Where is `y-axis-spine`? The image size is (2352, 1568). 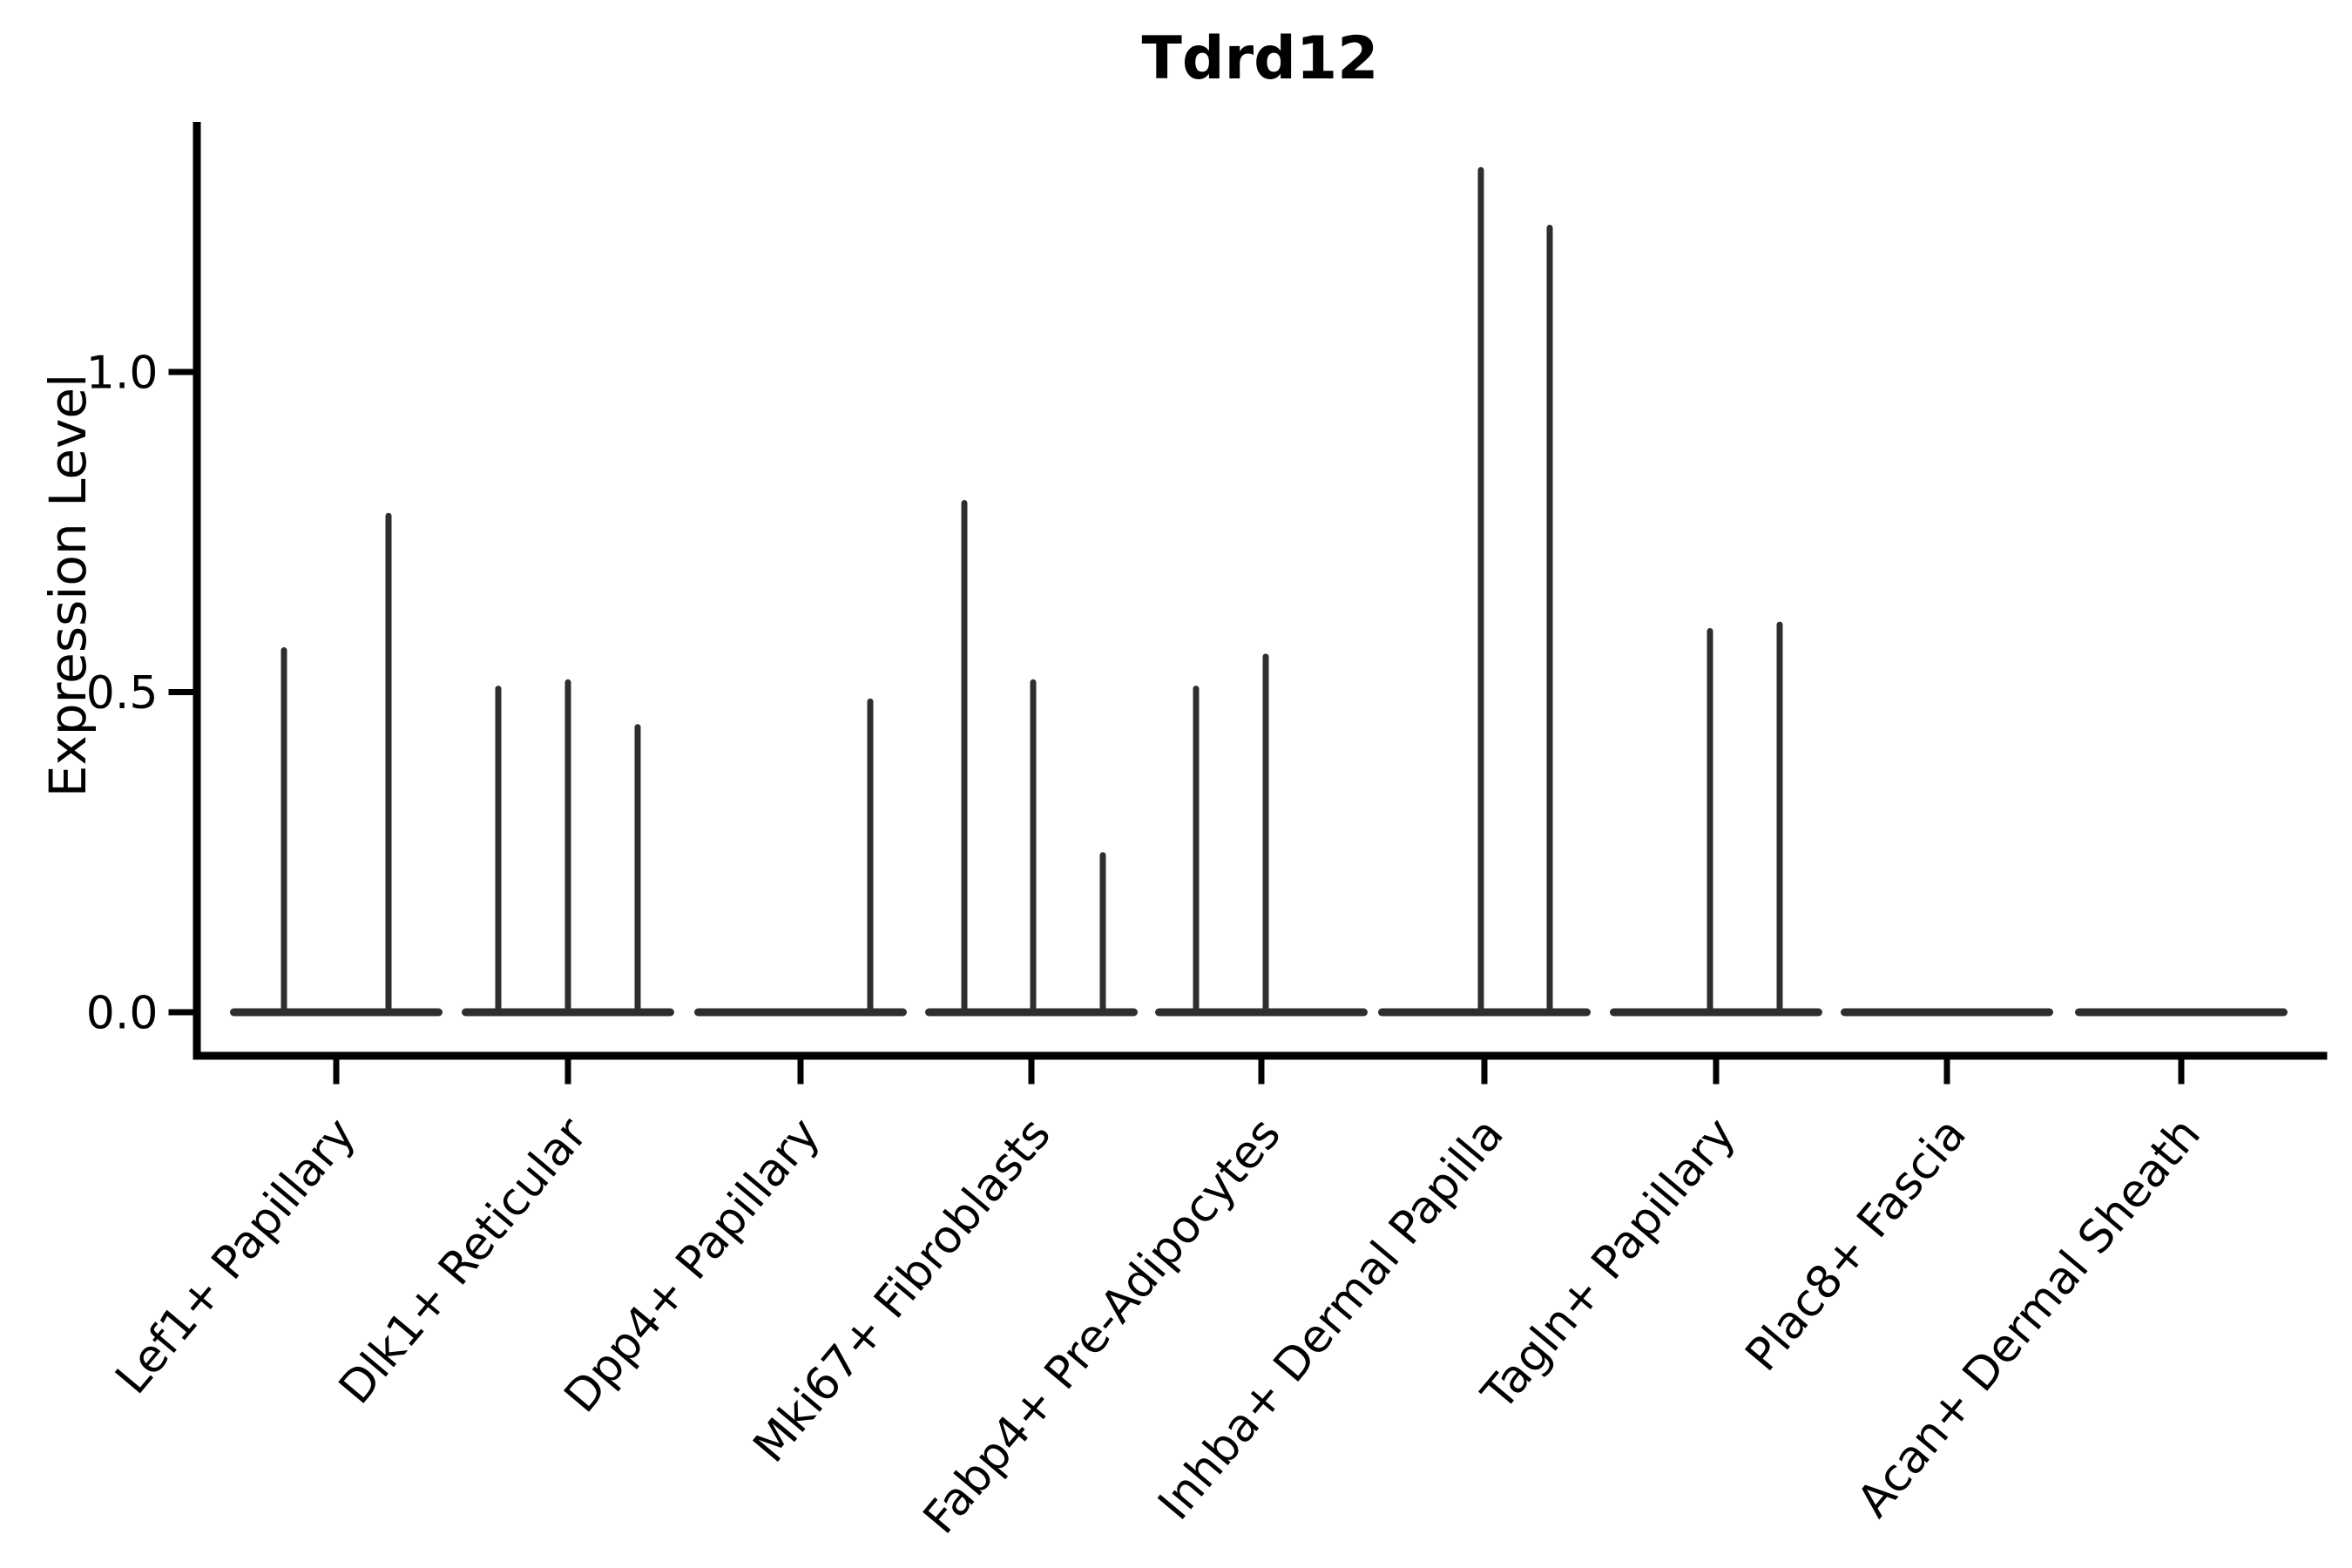
y-axis-spine is located at coordinates (197, 591).